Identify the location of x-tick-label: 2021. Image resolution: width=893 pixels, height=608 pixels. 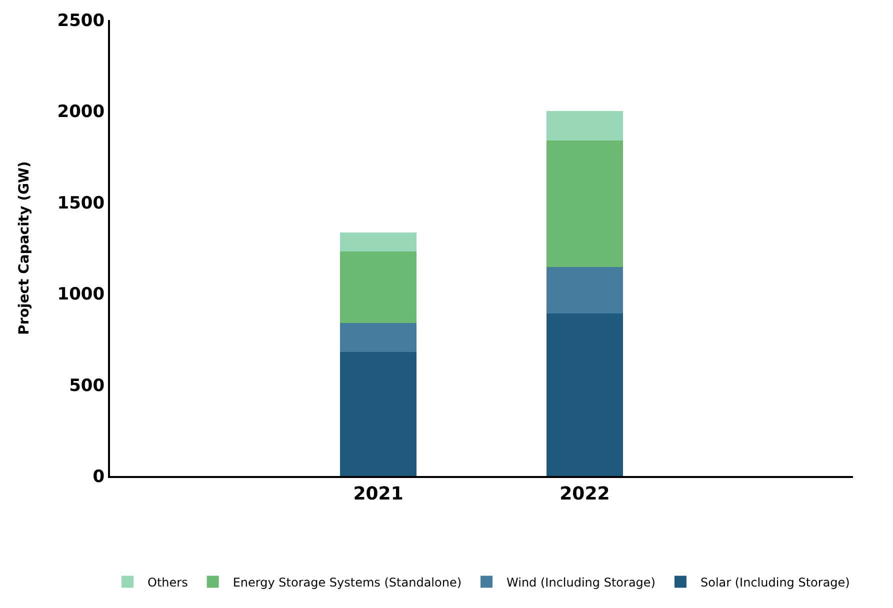
(378, 494).